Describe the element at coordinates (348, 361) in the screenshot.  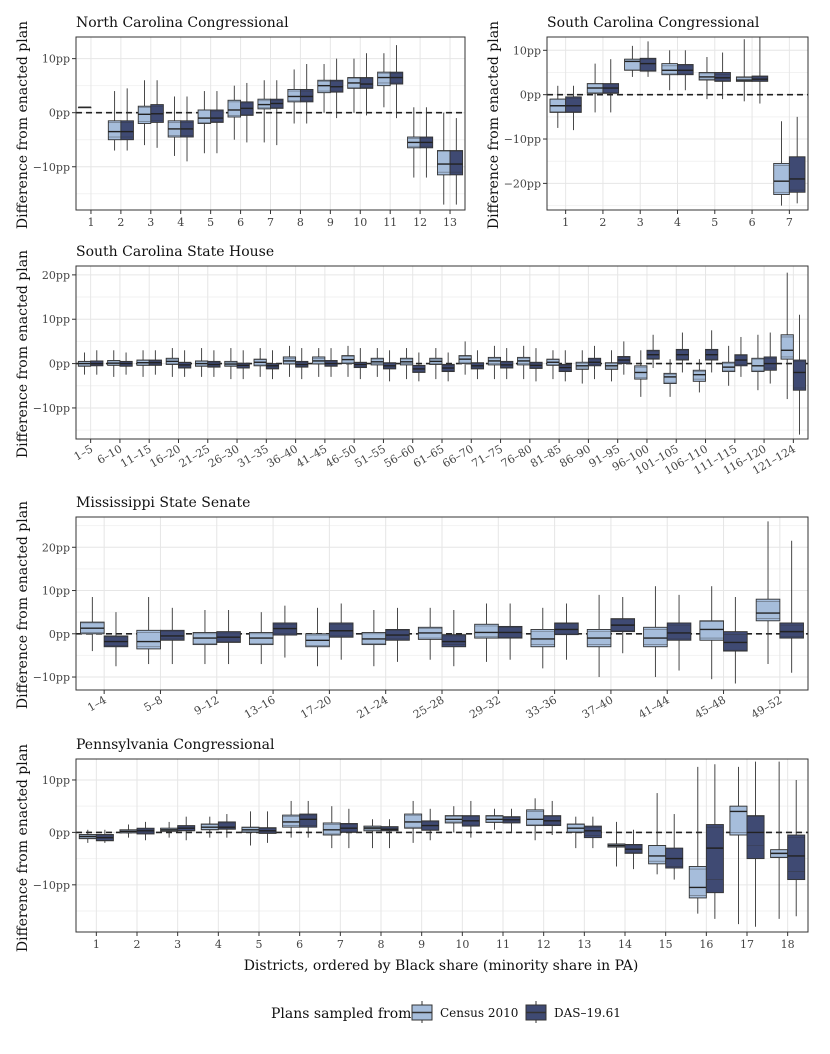
I see `box-census-46–50` at that location.